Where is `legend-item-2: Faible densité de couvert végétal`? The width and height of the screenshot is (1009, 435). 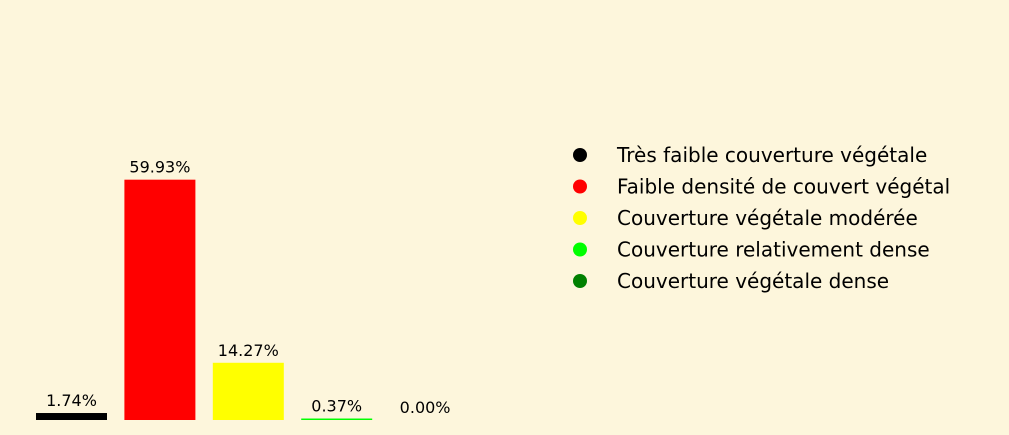
legend-item-2: Faible densité de couvert végétal is located at coordinates (761, 187).